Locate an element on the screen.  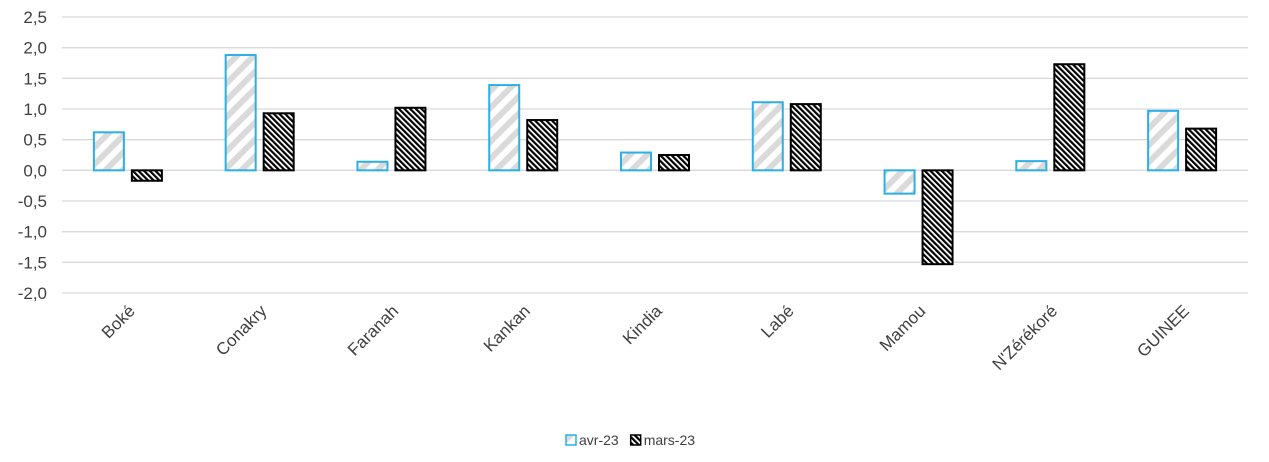
x-tick-label: Labé is located at coordinates (777, 321).